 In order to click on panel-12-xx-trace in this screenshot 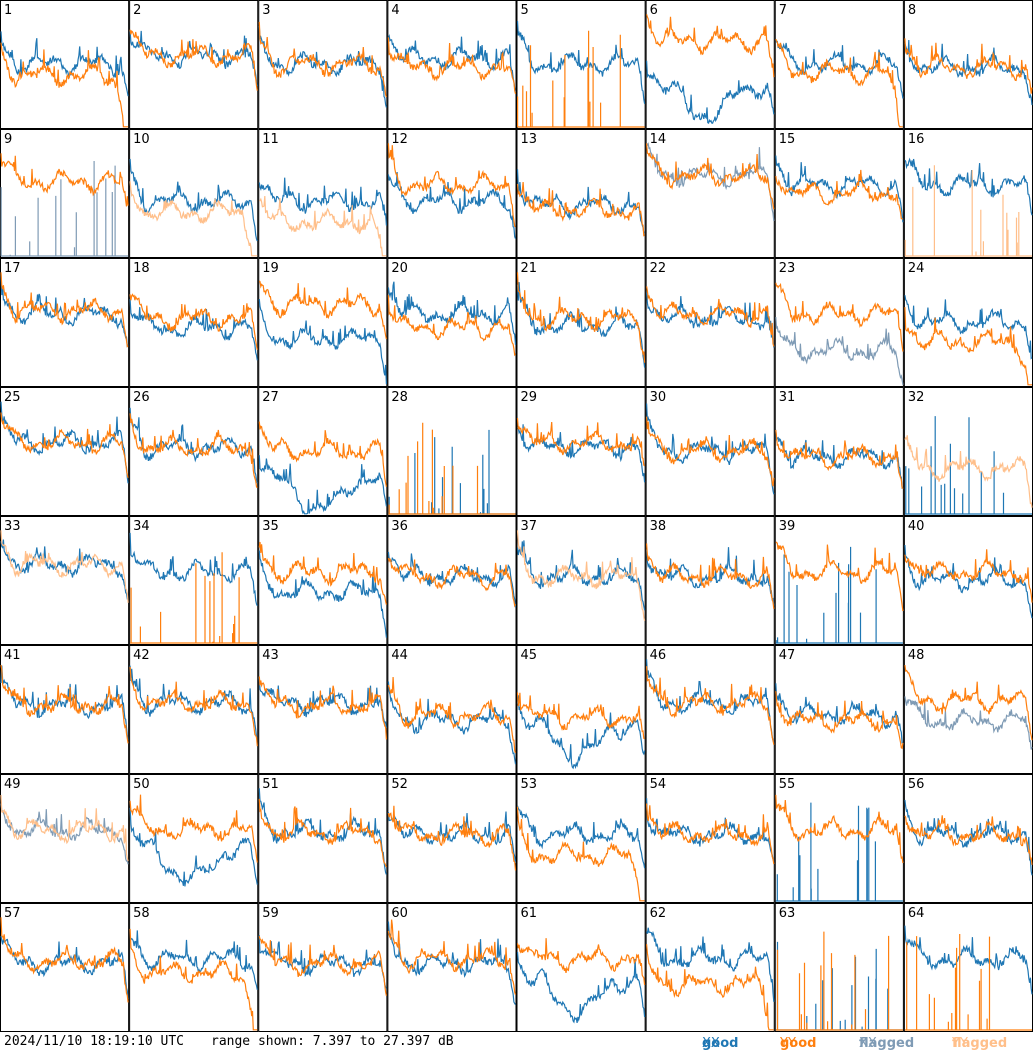, I will do `click(452, 205)`.